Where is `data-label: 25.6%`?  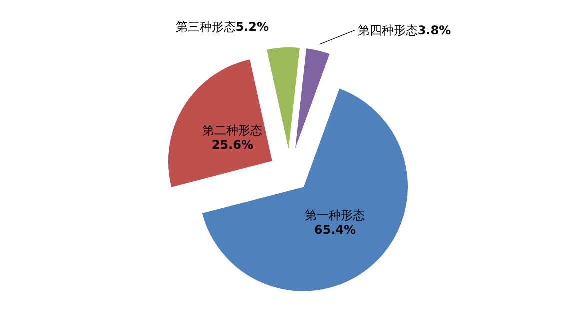 data-label: 25.6% is located at coordinates (233, 145).